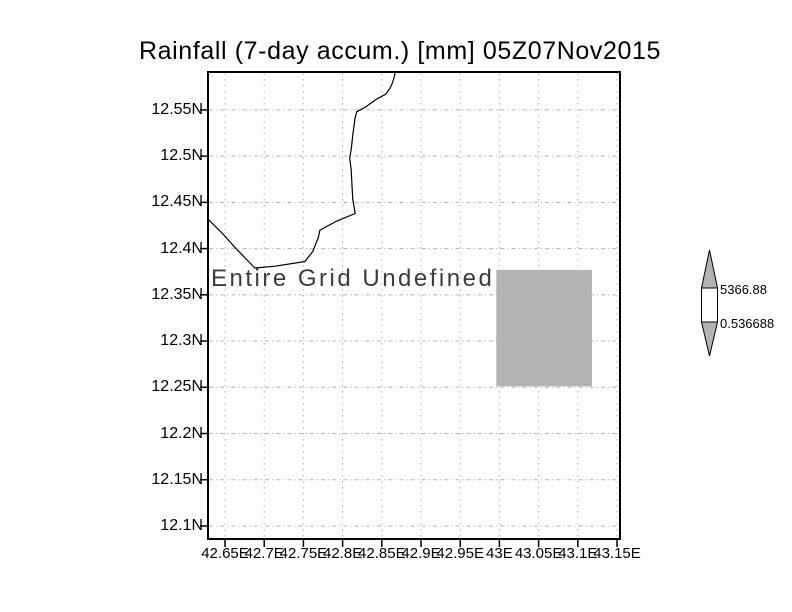 The height and width of the screenshot is (612, 792). What do you see at coordinates (225, 553) in the screenshot?
I see `x-axis-tick-label: 42.65E` at bounding box center [225, 553].